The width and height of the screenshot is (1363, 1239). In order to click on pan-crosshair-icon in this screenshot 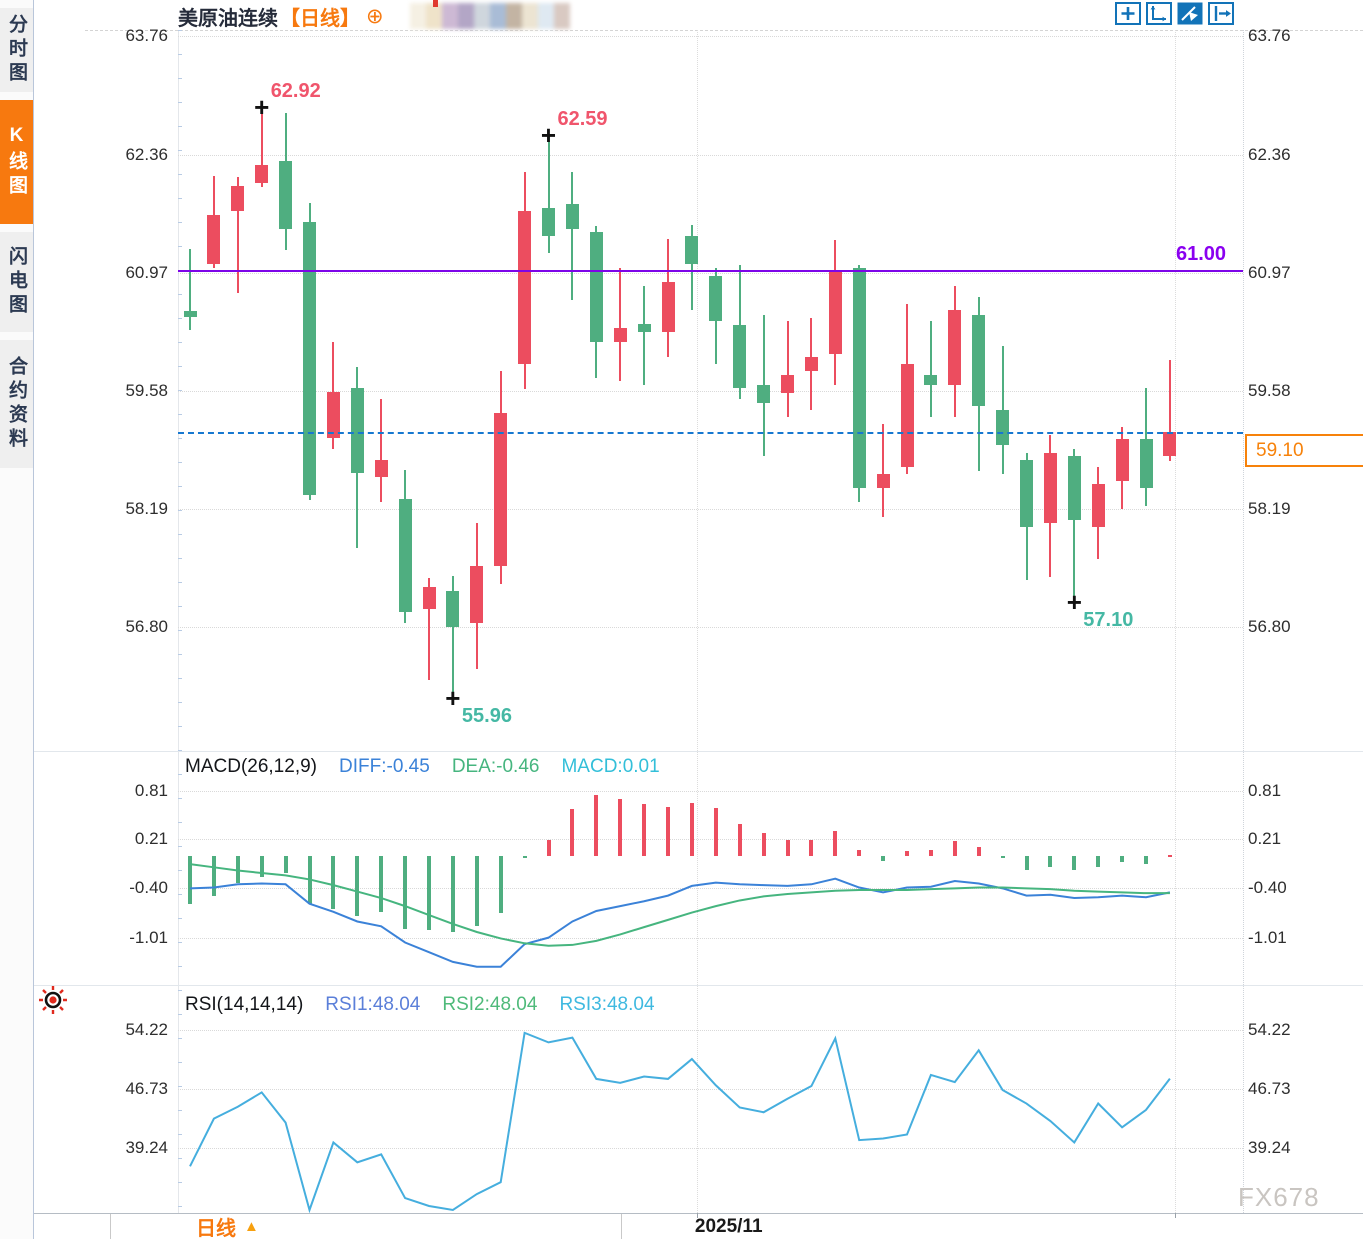, I will do `click(1128, 13)`.